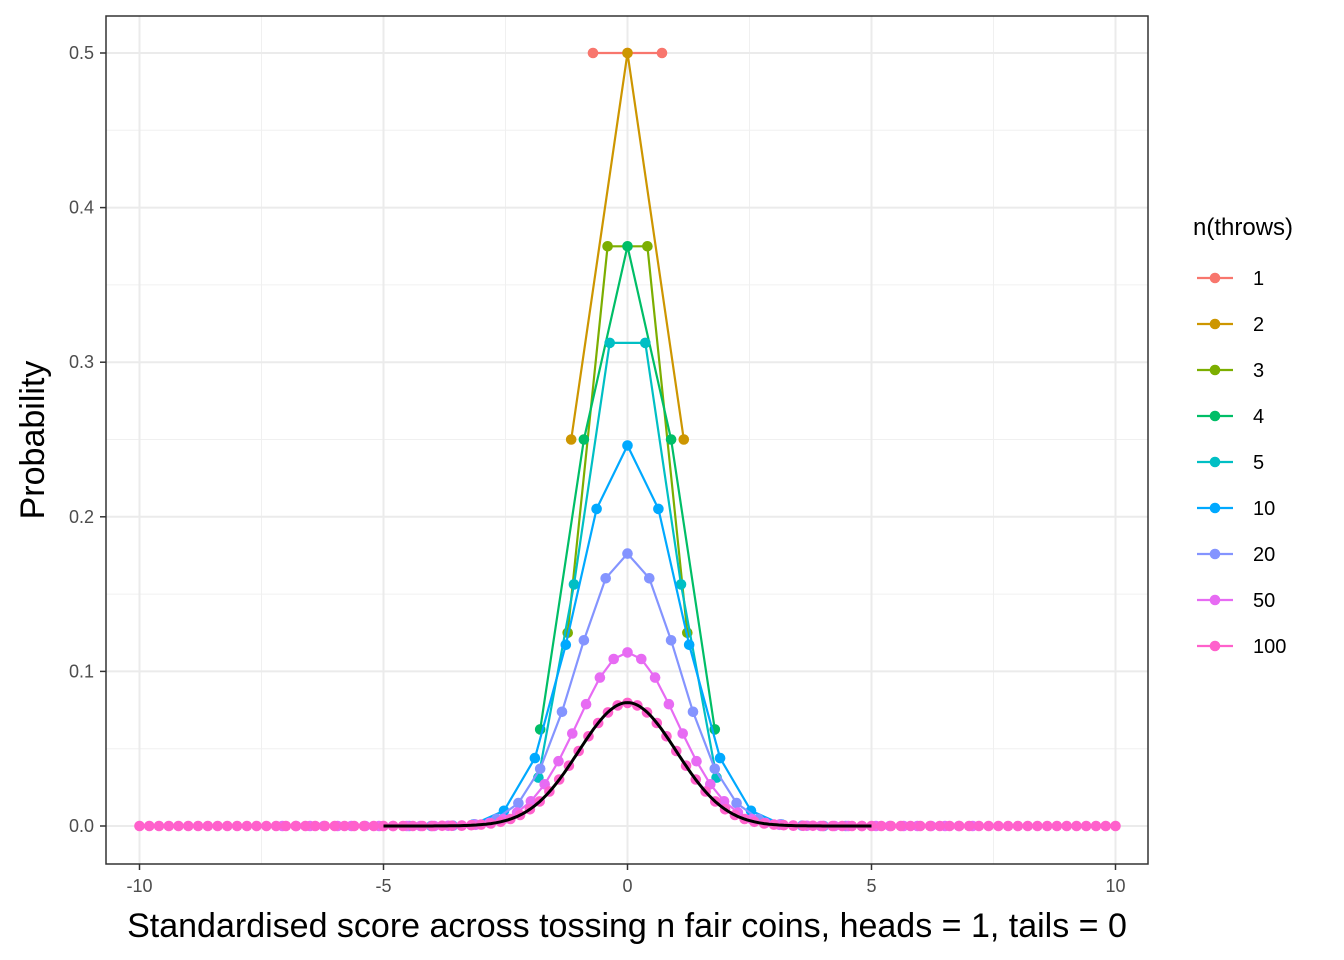 The height and width of the screenshot is (960, 1344). Describe the element at coordinates (1230, 417) in the screenshot. I see `legend-item-4: 4` at that location.